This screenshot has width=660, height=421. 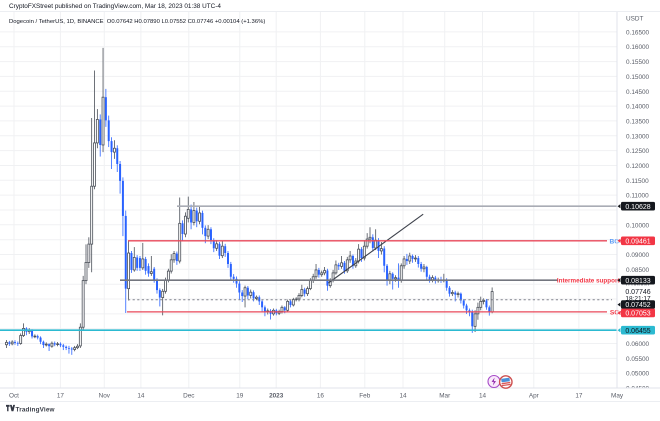 What do you see at coordinates (638, 255) in the screenshot?
I see `svg-text: 0.09000` at bounding box center [638, 255].